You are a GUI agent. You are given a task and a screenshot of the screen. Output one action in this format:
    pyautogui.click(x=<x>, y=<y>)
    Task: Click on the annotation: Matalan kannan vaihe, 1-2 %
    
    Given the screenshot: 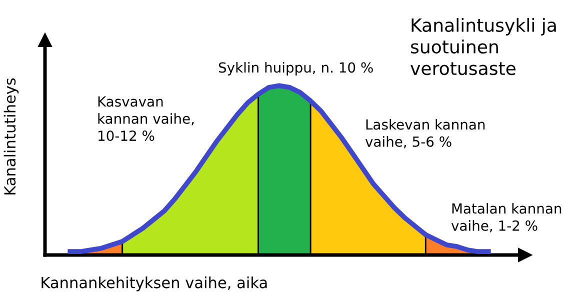 What is the action you would take?
    pyautogui.click(x=506, y=217)
    